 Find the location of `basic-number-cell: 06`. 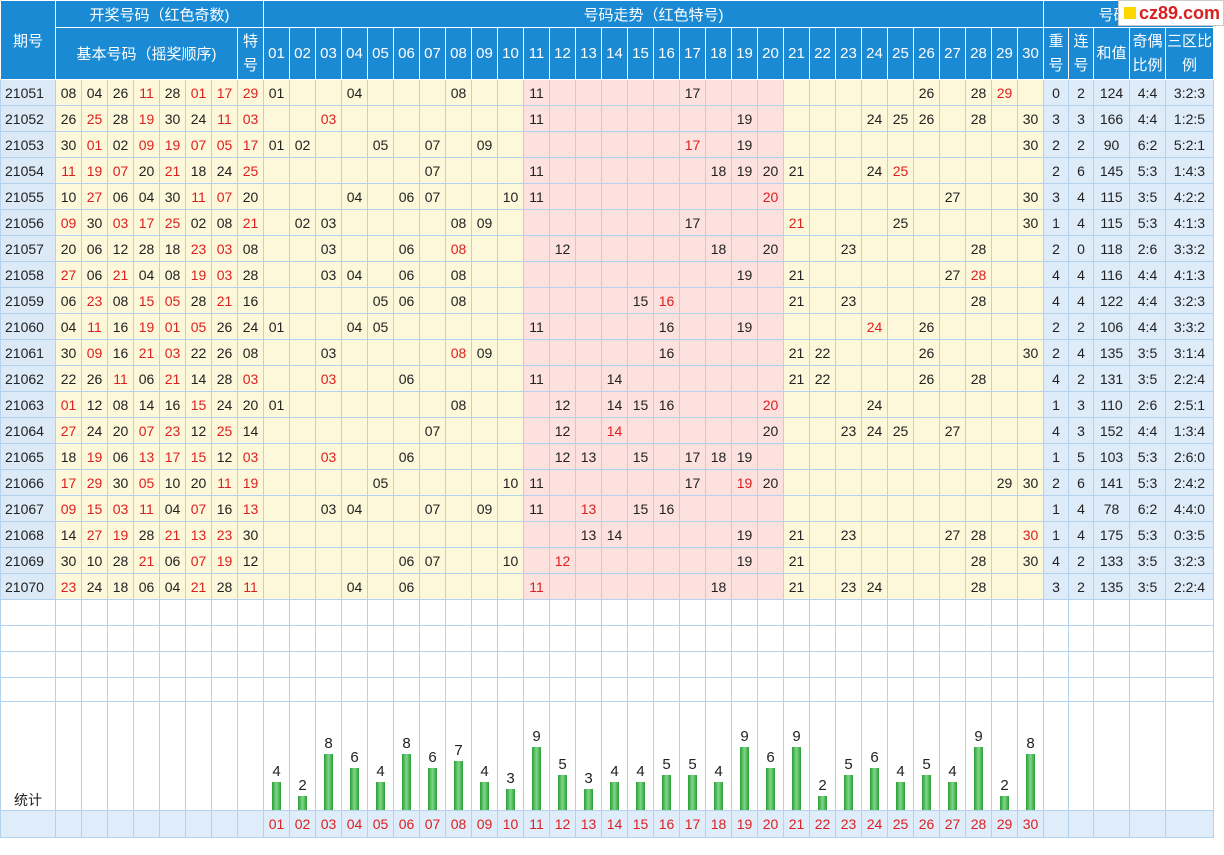

basic-number-cell: 06 is located at coordinates (146, 378).